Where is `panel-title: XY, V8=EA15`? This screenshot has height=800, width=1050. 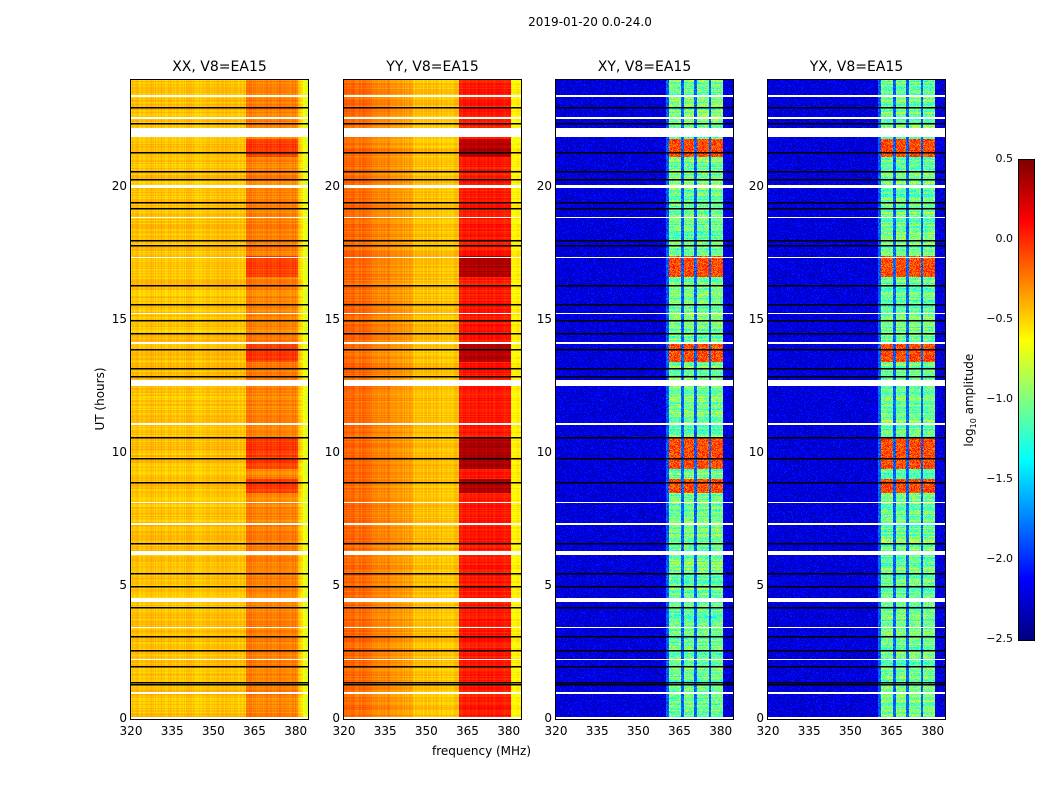
panel-title: XY, V8=EA15 is located at coordinates (644, 67).